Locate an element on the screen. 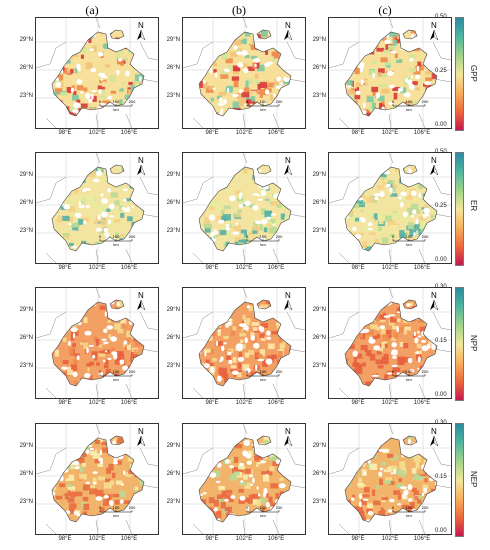  map-panel-npp-a: N 0 100 200 km is located at coordinates (97, 343).